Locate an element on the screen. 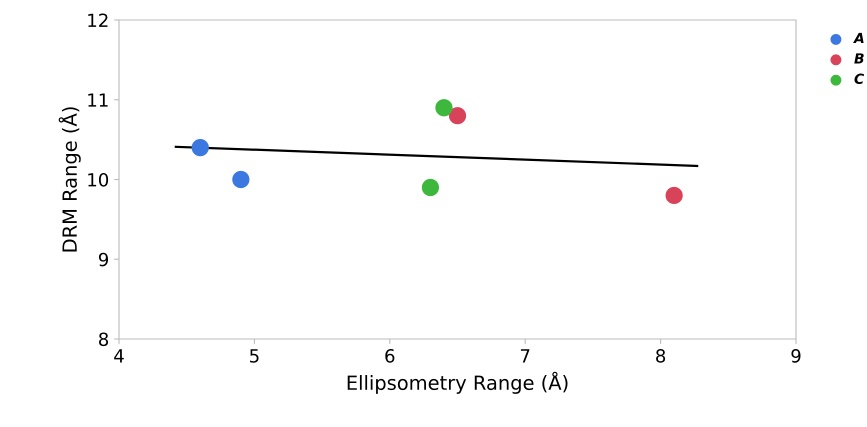 The height and width of the screenshot is (427, 867). y-tick-label: 8 is located at coordinates (103, 339).